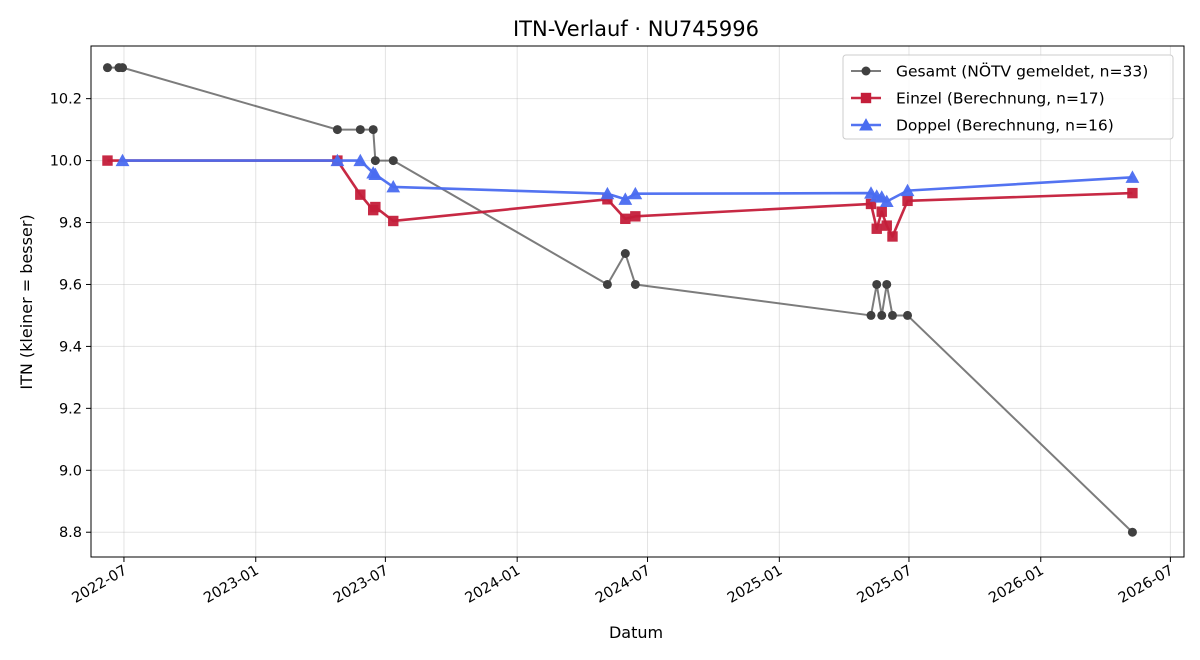  Describe the element at coordinates (70, 471) in the screenshot. I see `y-tick-label: 9.0` at that location.